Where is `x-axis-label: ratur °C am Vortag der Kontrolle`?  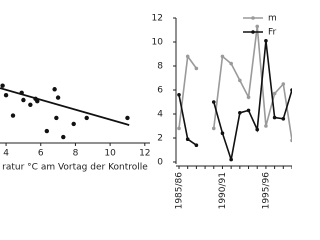 x-axis-label: ratur °C am Vortag der Kontrolle is located at coordinates (75, 168).